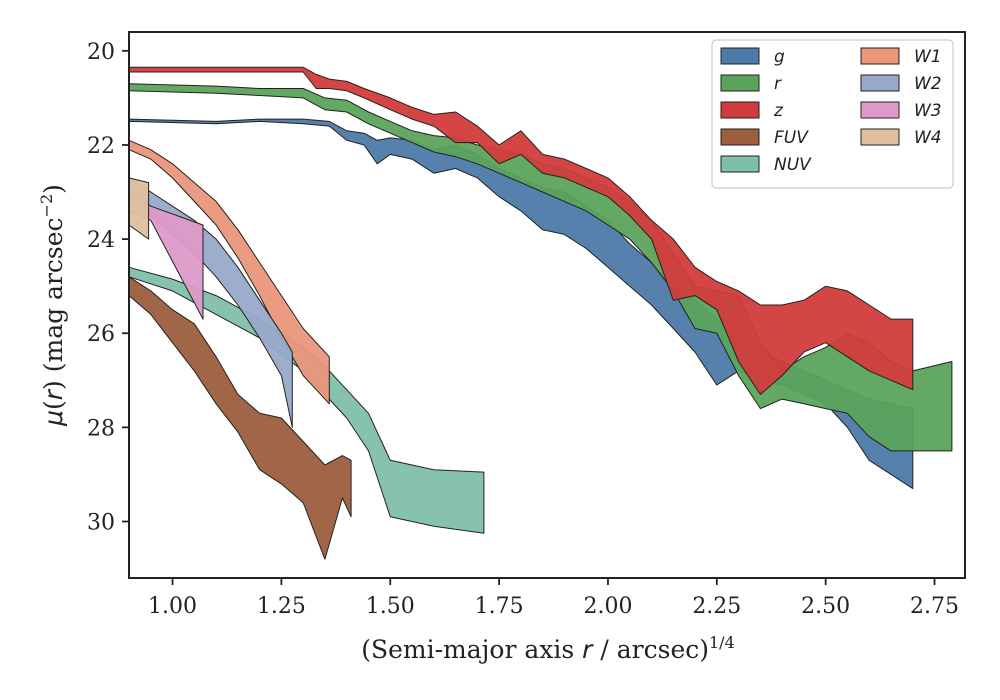 This screenshot has width=1000, height=700. I want to click on legend-label-w1: W1, so click(928, 57).